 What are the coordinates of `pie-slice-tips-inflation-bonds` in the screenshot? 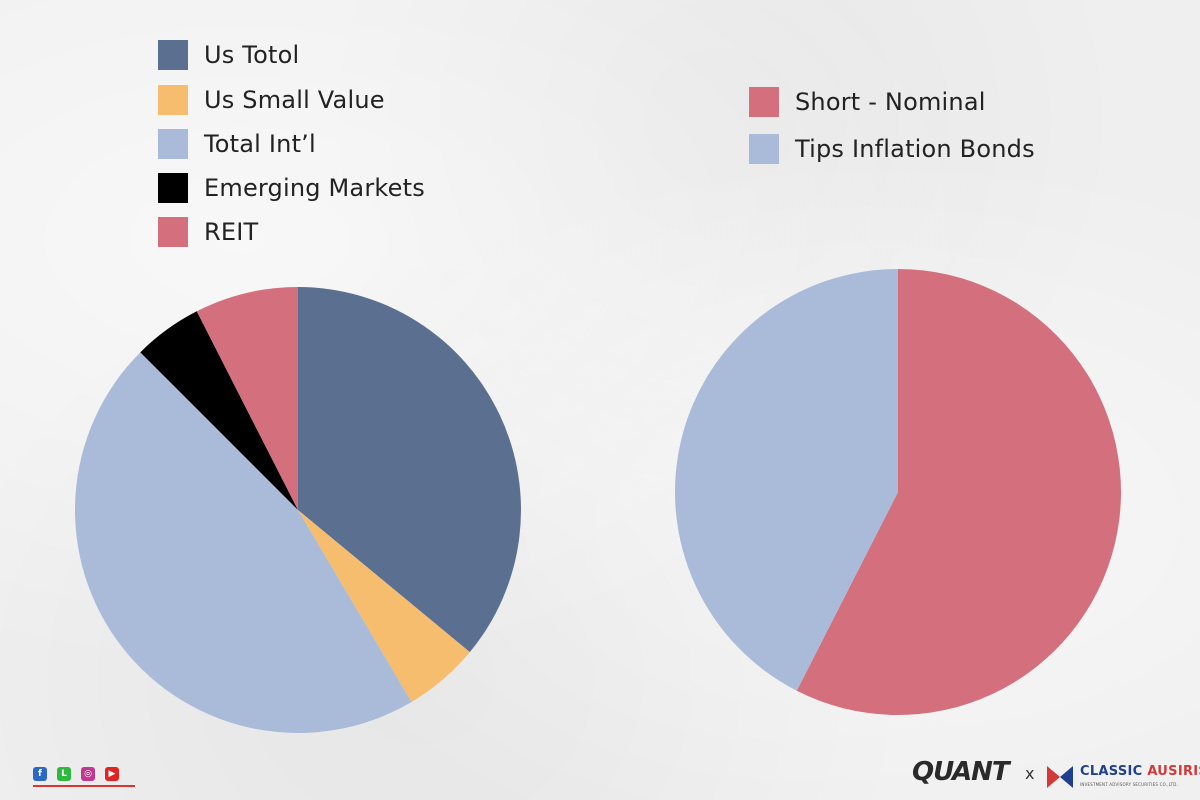 It's located at (786, 480).